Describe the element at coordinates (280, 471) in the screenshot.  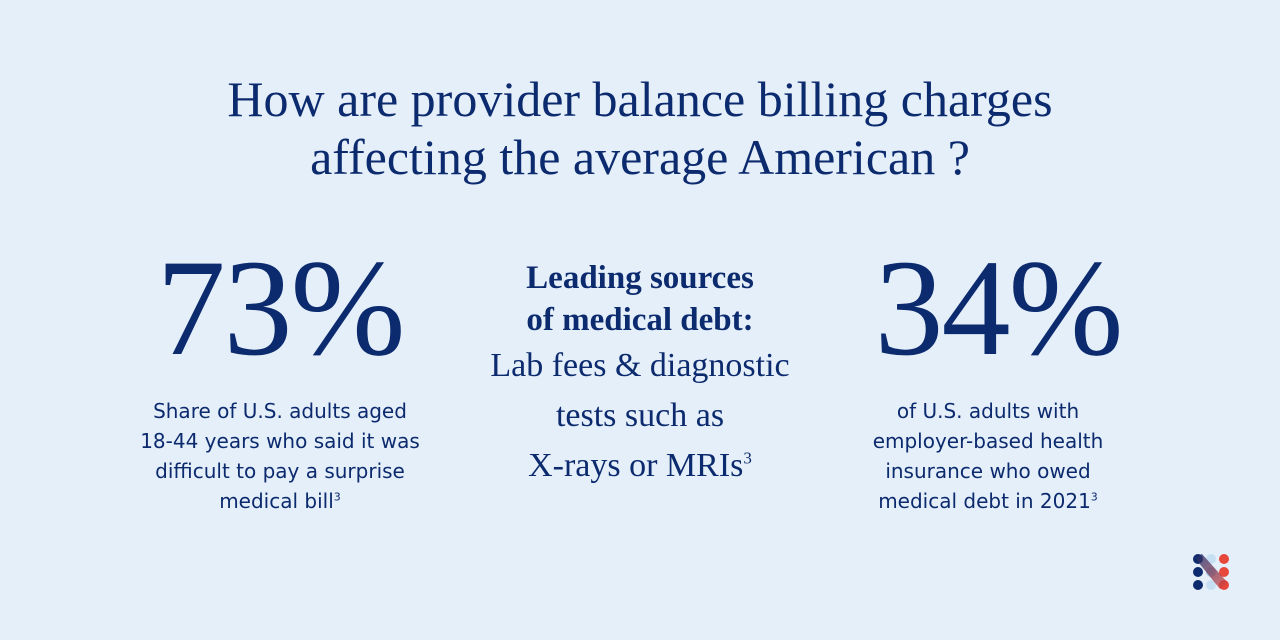
I see `caption-line: difficult to pay a surprise` at that location.